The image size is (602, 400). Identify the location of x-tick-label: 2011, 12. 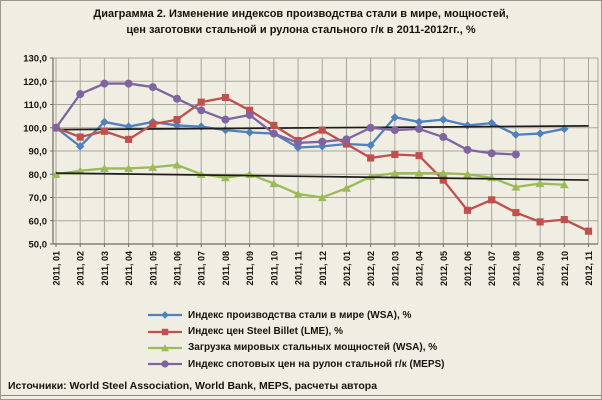
(323, 268).